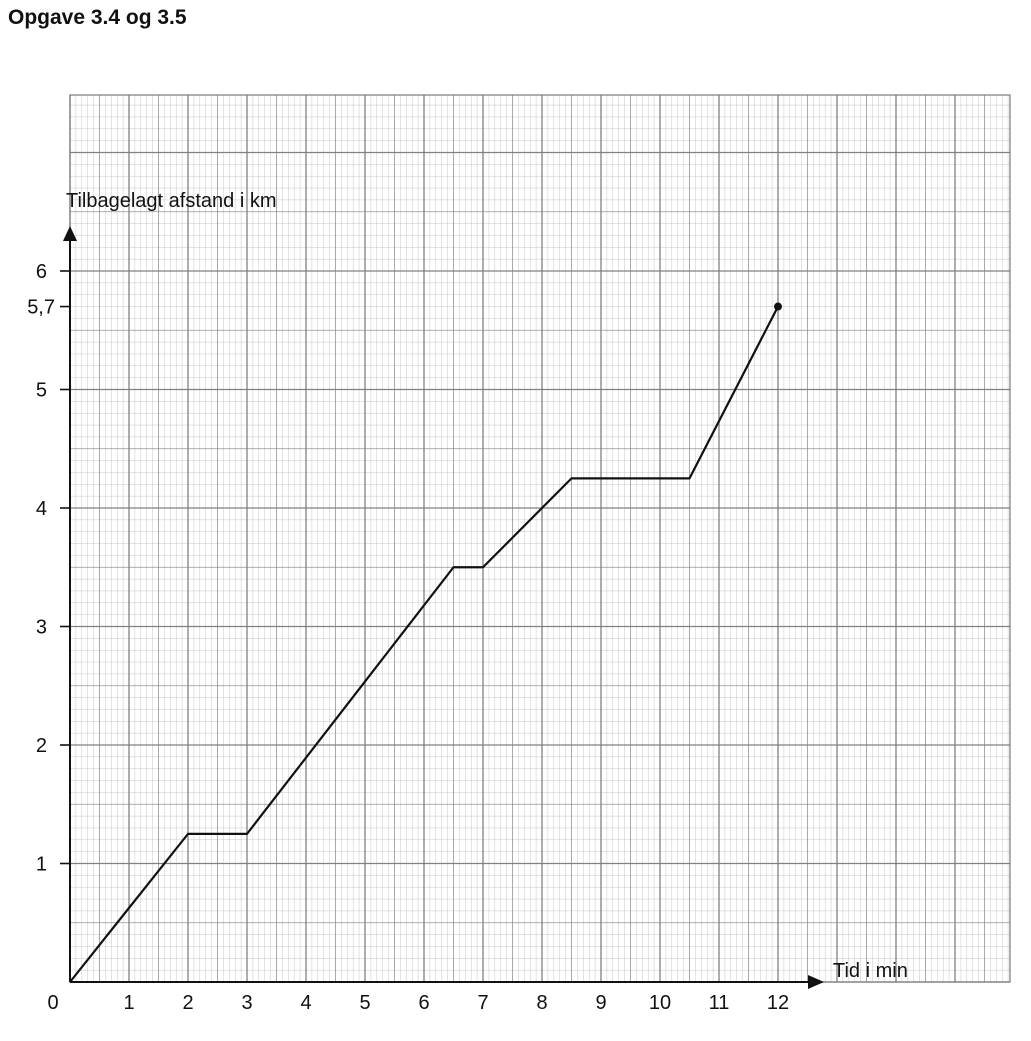 The height and width of the screenshot is (1041, 1031). Describe the element at coordinates (778, 1003) in the screenshot. I see `x-tick-label: 12` at that location.